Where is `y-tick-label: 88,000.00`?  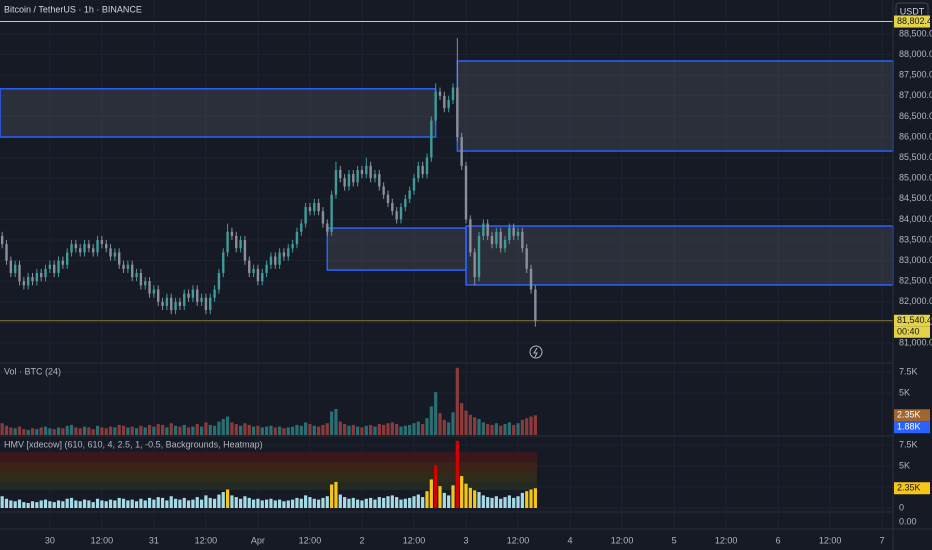
y-tick-label: 88,000.00 is located at coordinates (915, 54).